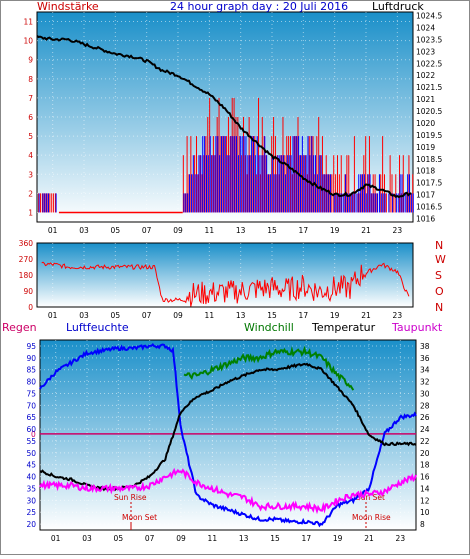 Image resolution: width=470 pixels, height=559 pixels. Describe the element at coordinates (425, 429) in the screenshot. I see `temperature-axis-tick: 24` at that location.